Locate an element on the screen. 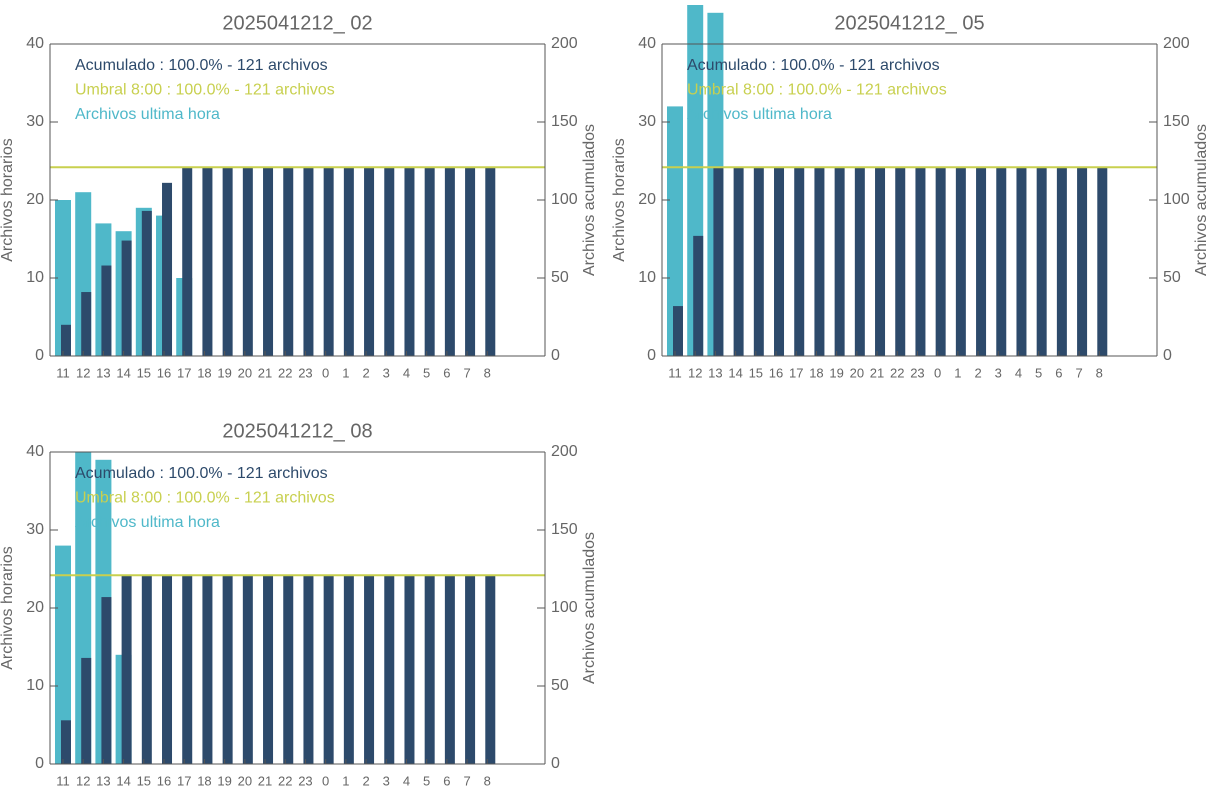 This screenshot has width=1206, height=787. y2-tick-label: 150 is located at coordinates (564, 121).